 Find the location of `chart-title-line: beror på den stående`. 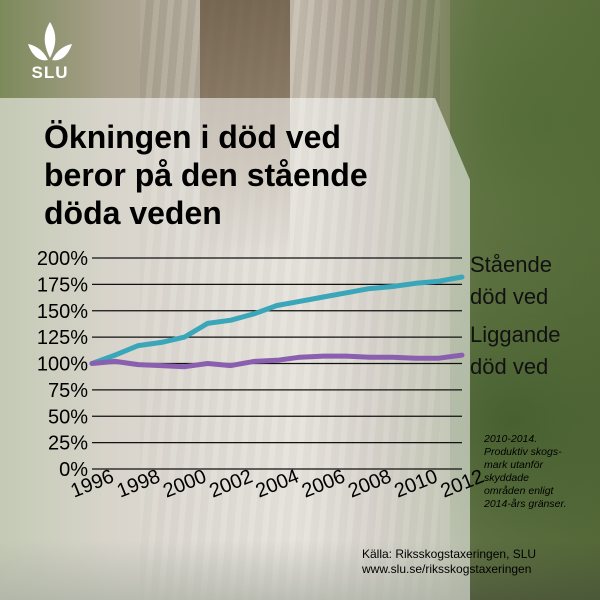

chart-title-line: beror på den stående is located at coordinates (206, 175).